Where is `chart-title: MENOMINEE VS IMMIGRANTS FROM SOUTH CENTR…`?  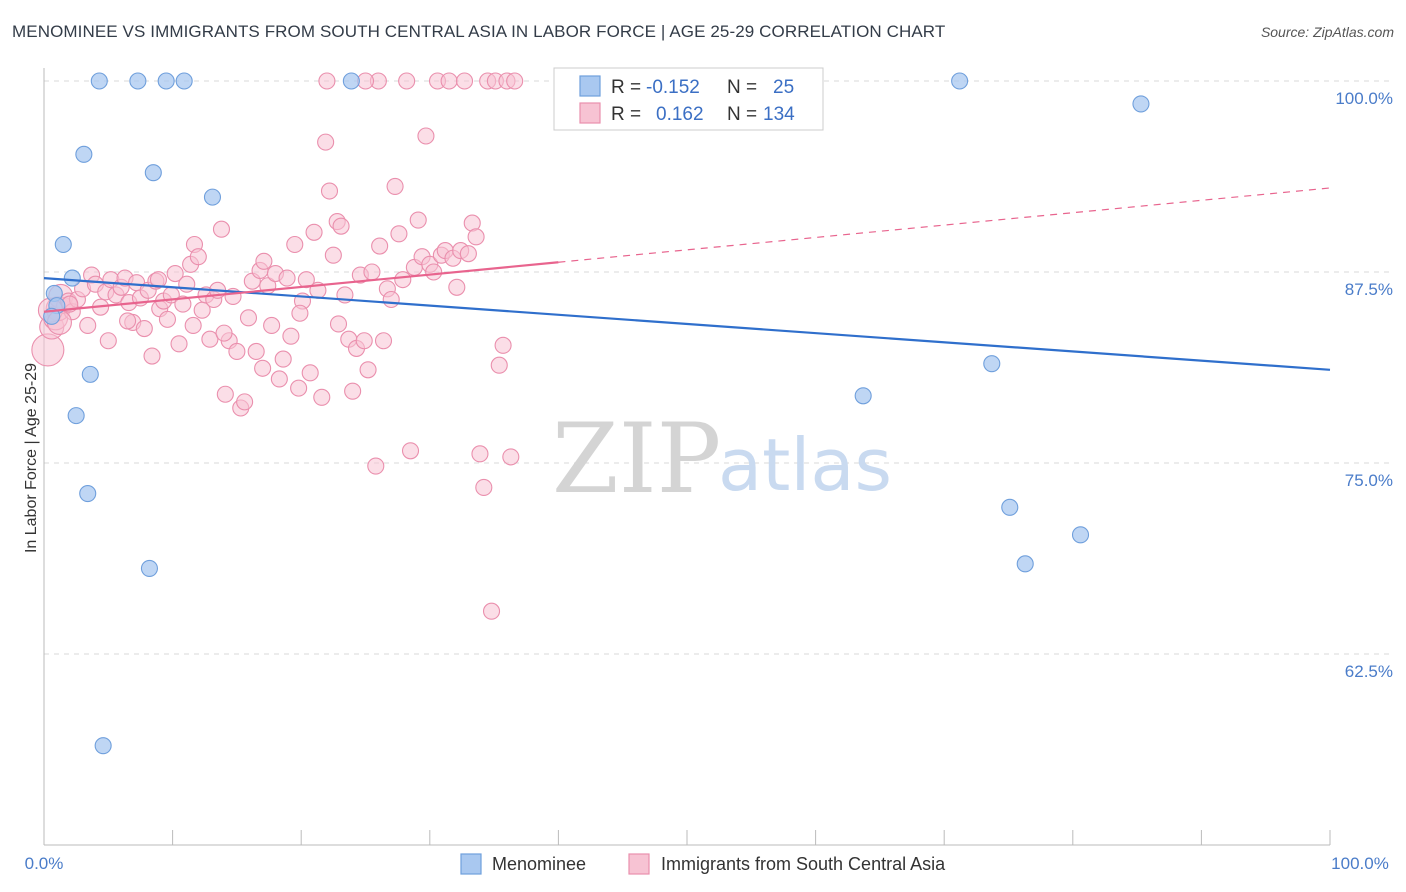 chart-title: MENOMINEE VS IMMIGRANTS FROM SOUTH CENTR… is located at coordinates (479, 31).